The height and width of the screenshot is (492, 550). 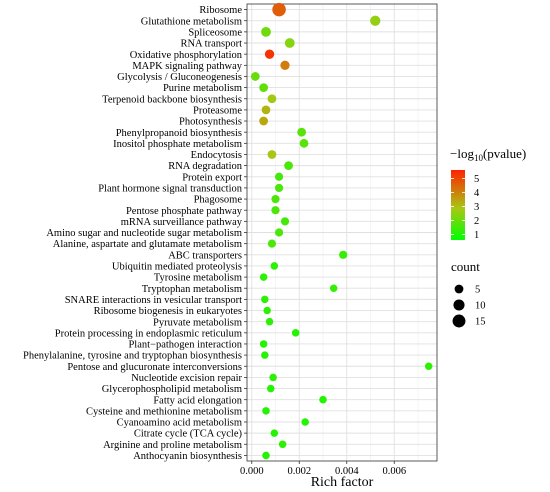 I want to click on y-tick-label: Fatty acid elongation, so click(x=197, y=400).